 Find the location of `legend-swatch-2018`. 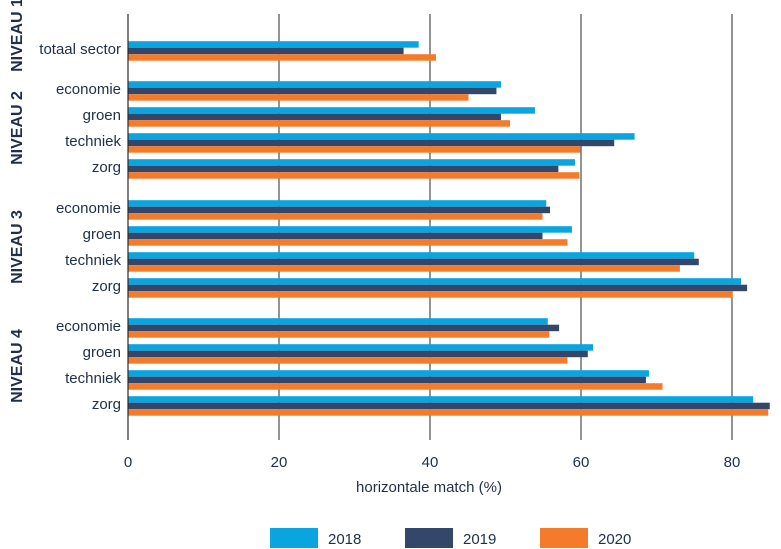

legend-swatch-2018 is located at coordinates (294, 538).